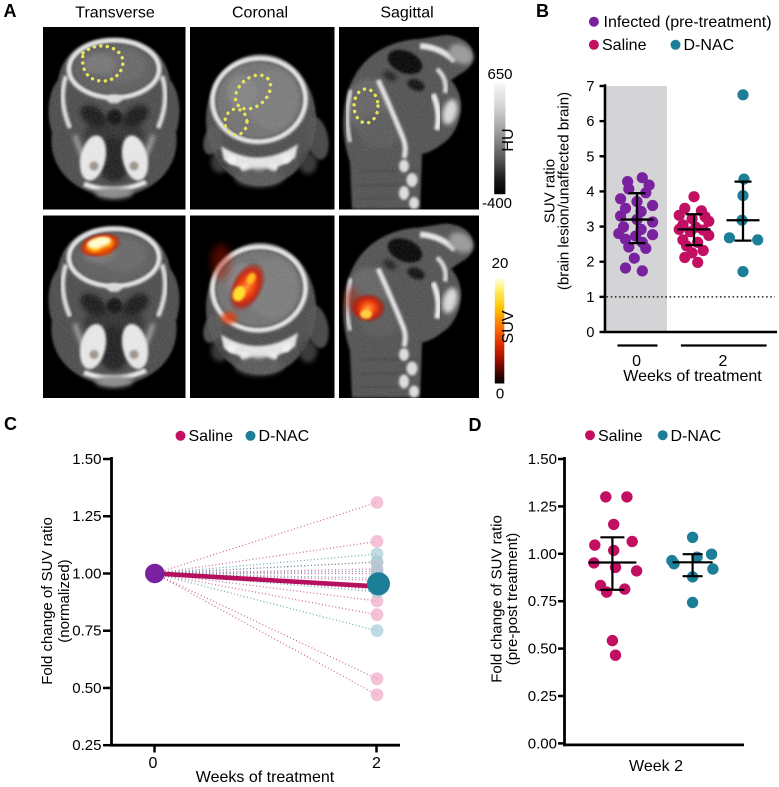 The width and height of the screenshot is (779, 787). What do you see at coordinates (406, 13) in the screenshot?
I see `svg-text: Sagittal` at bounding box center [406, 13].